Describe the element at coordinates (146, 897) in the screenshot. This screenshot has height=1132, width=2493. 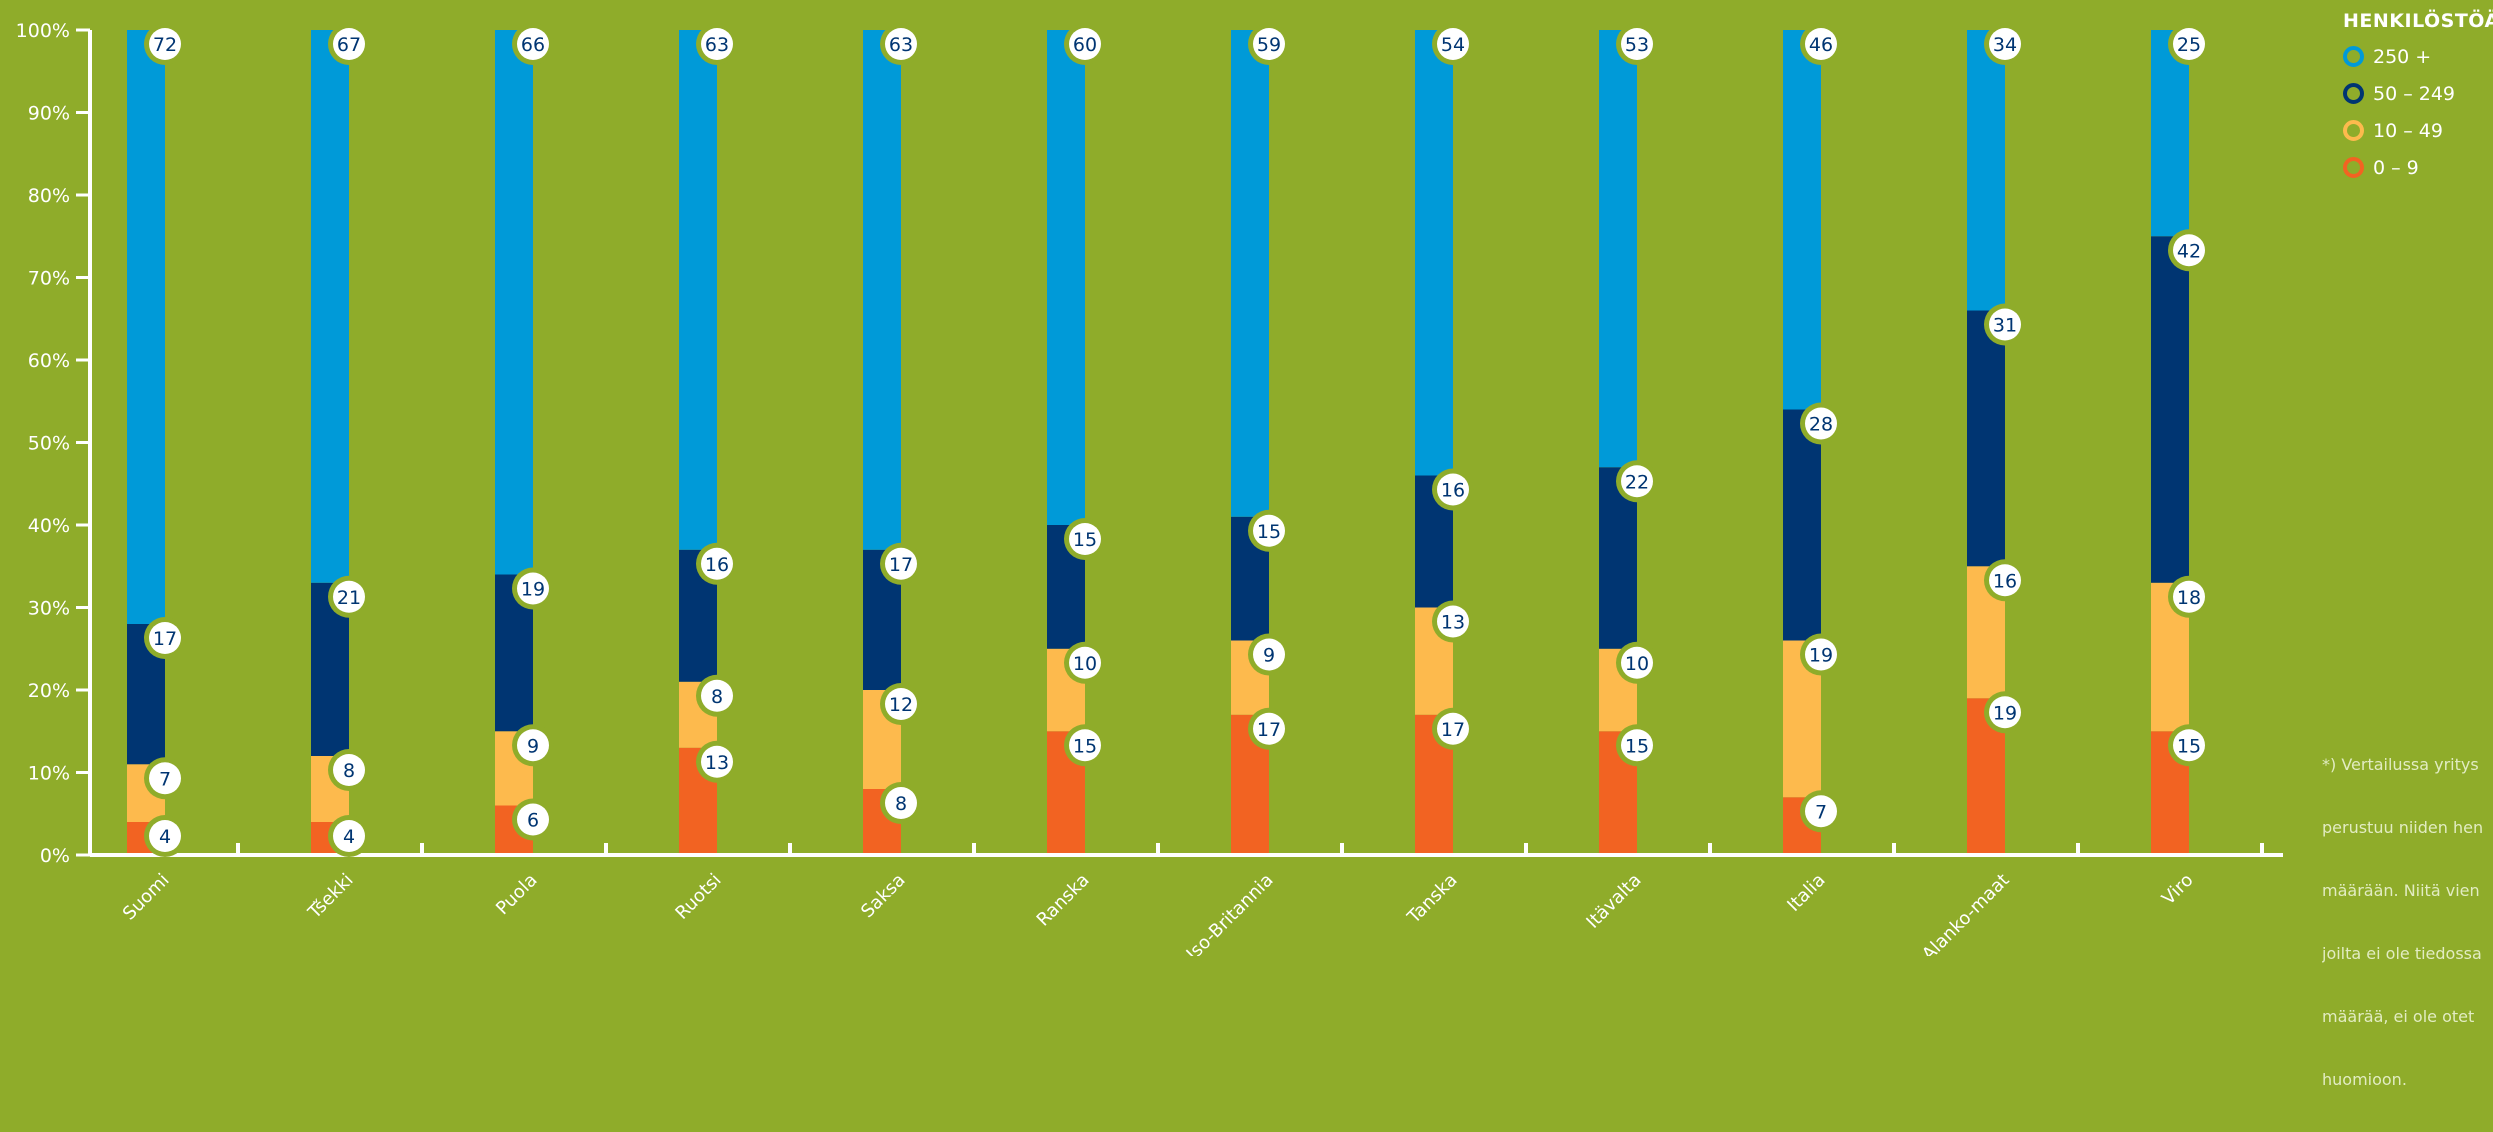
I see `x-tick-label: Suomi` at that location.